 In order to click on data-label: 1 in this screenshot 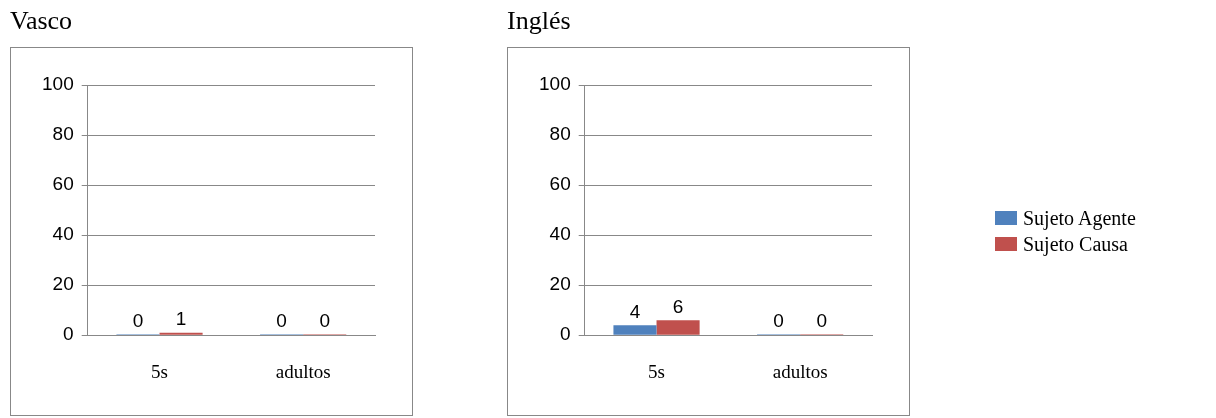, I will do `click(181, 319)`.